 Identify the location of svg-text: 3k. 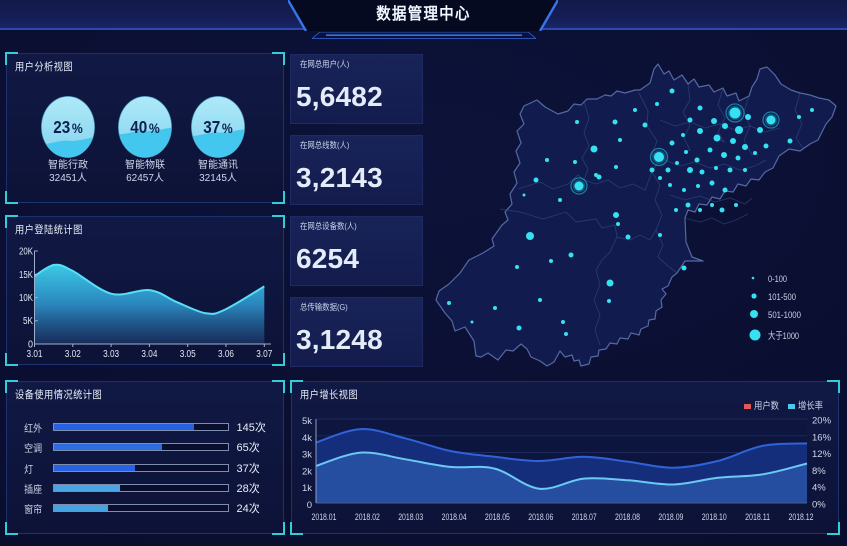
(307, 455).